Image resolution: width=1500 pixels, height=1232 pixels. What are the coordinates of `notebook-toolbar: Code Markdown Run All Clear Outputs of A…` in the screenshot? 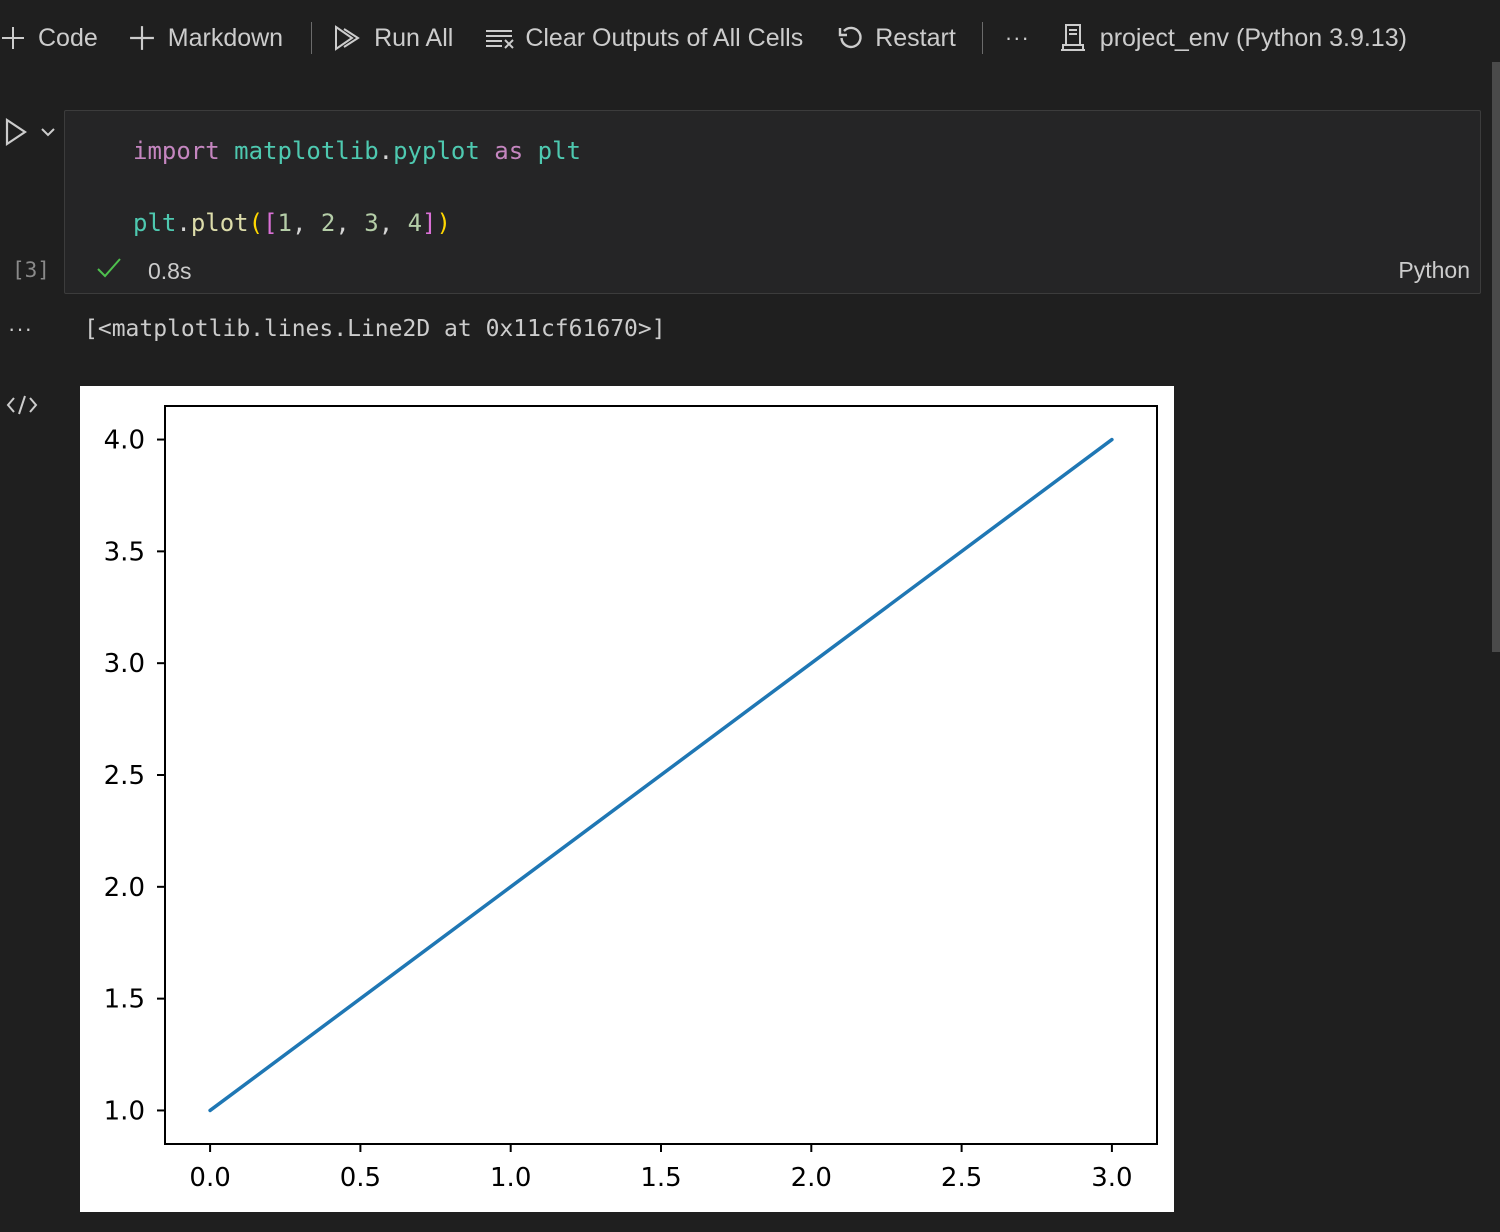 It's located at (750, 38).